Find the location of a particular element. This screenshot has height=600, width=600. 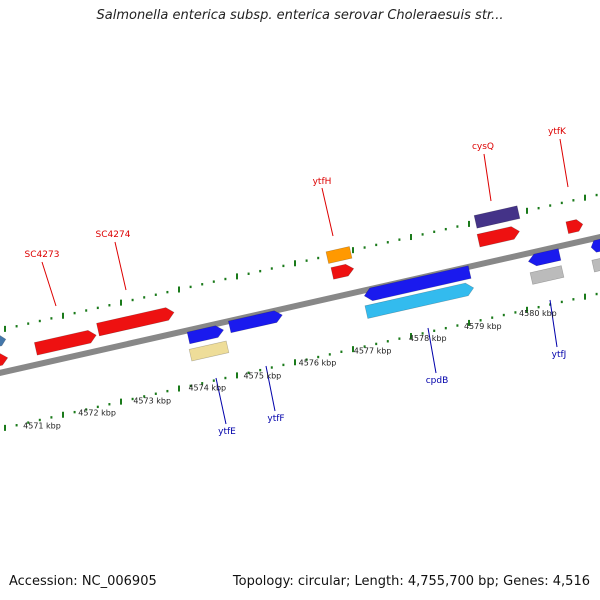

accession-label: Accession: NC_006905 is located at coordinates (83, 581).